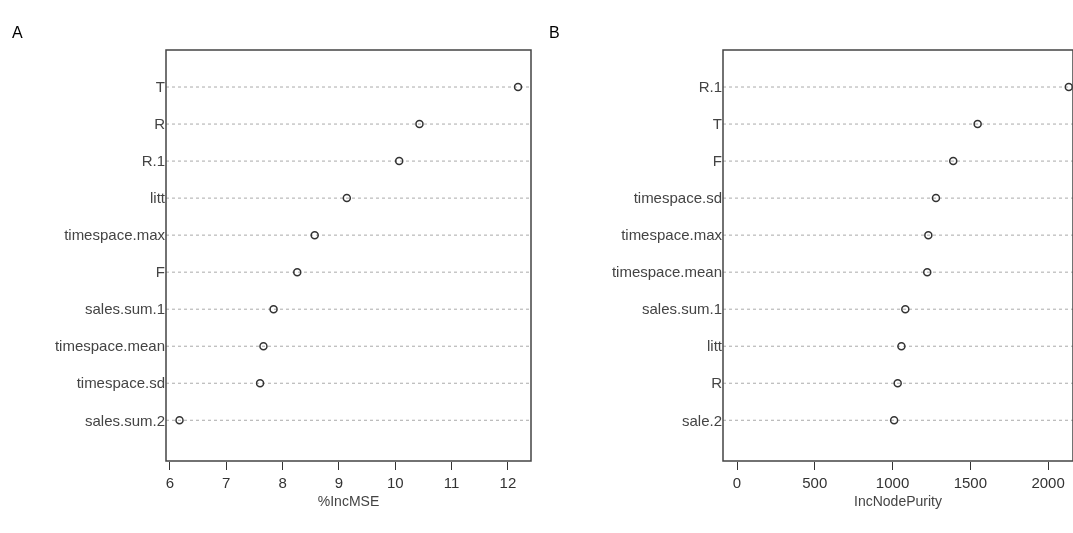 Image resolution: width=1073 pixels, height=533 pixels. I want to click on x-tick-label: 1500, so click(970, 482).